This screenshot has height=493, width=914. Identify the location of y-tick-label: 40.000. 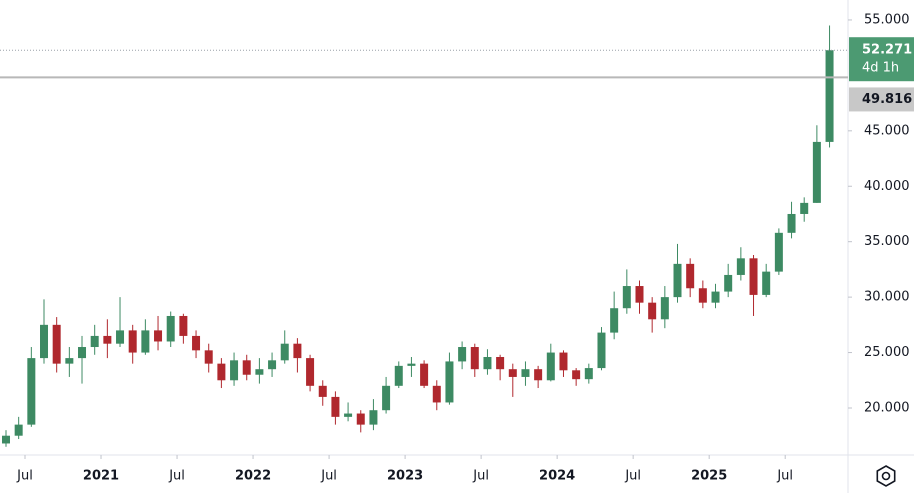
(887, 186).